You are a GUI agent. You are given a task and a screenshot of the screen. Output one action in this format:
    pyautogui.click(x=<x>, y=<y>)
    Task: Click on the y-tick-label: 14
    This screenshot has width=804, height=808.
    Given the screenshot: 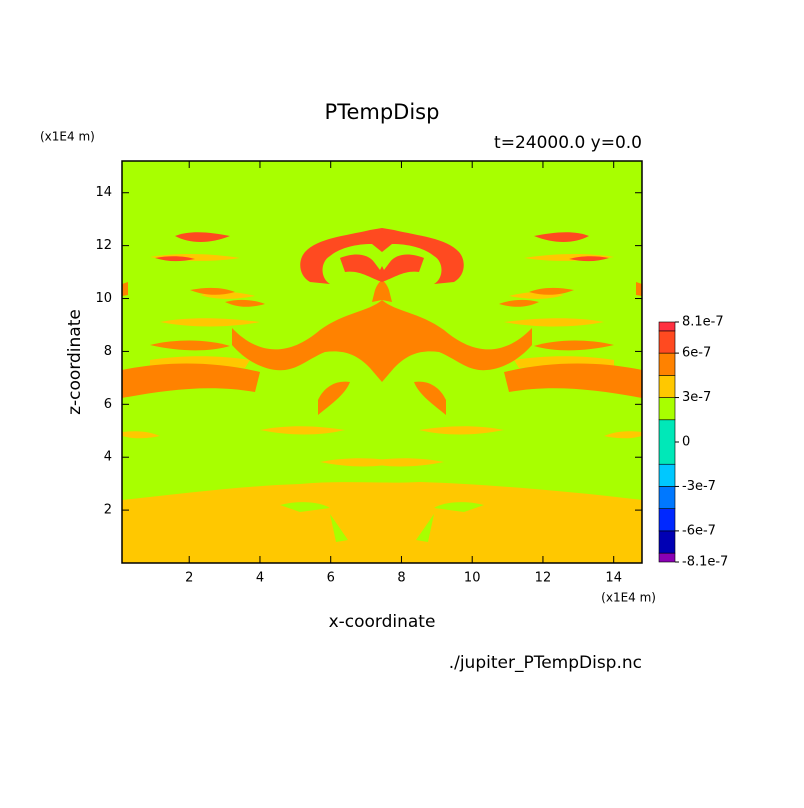 What is the action you would take?
    pyautogui.click(x=103, y=192)
    